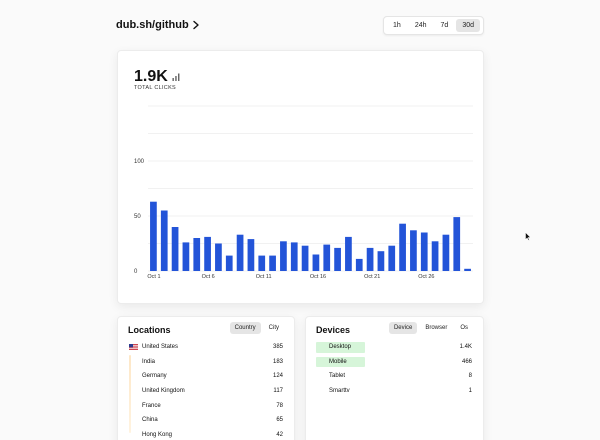 The width and height of the screenshot is (600, 440). What do you see at coordinates (163, 391) in the screenshot?
I see `list-item-label: United Kingdom` at bounding box center [163, 391].